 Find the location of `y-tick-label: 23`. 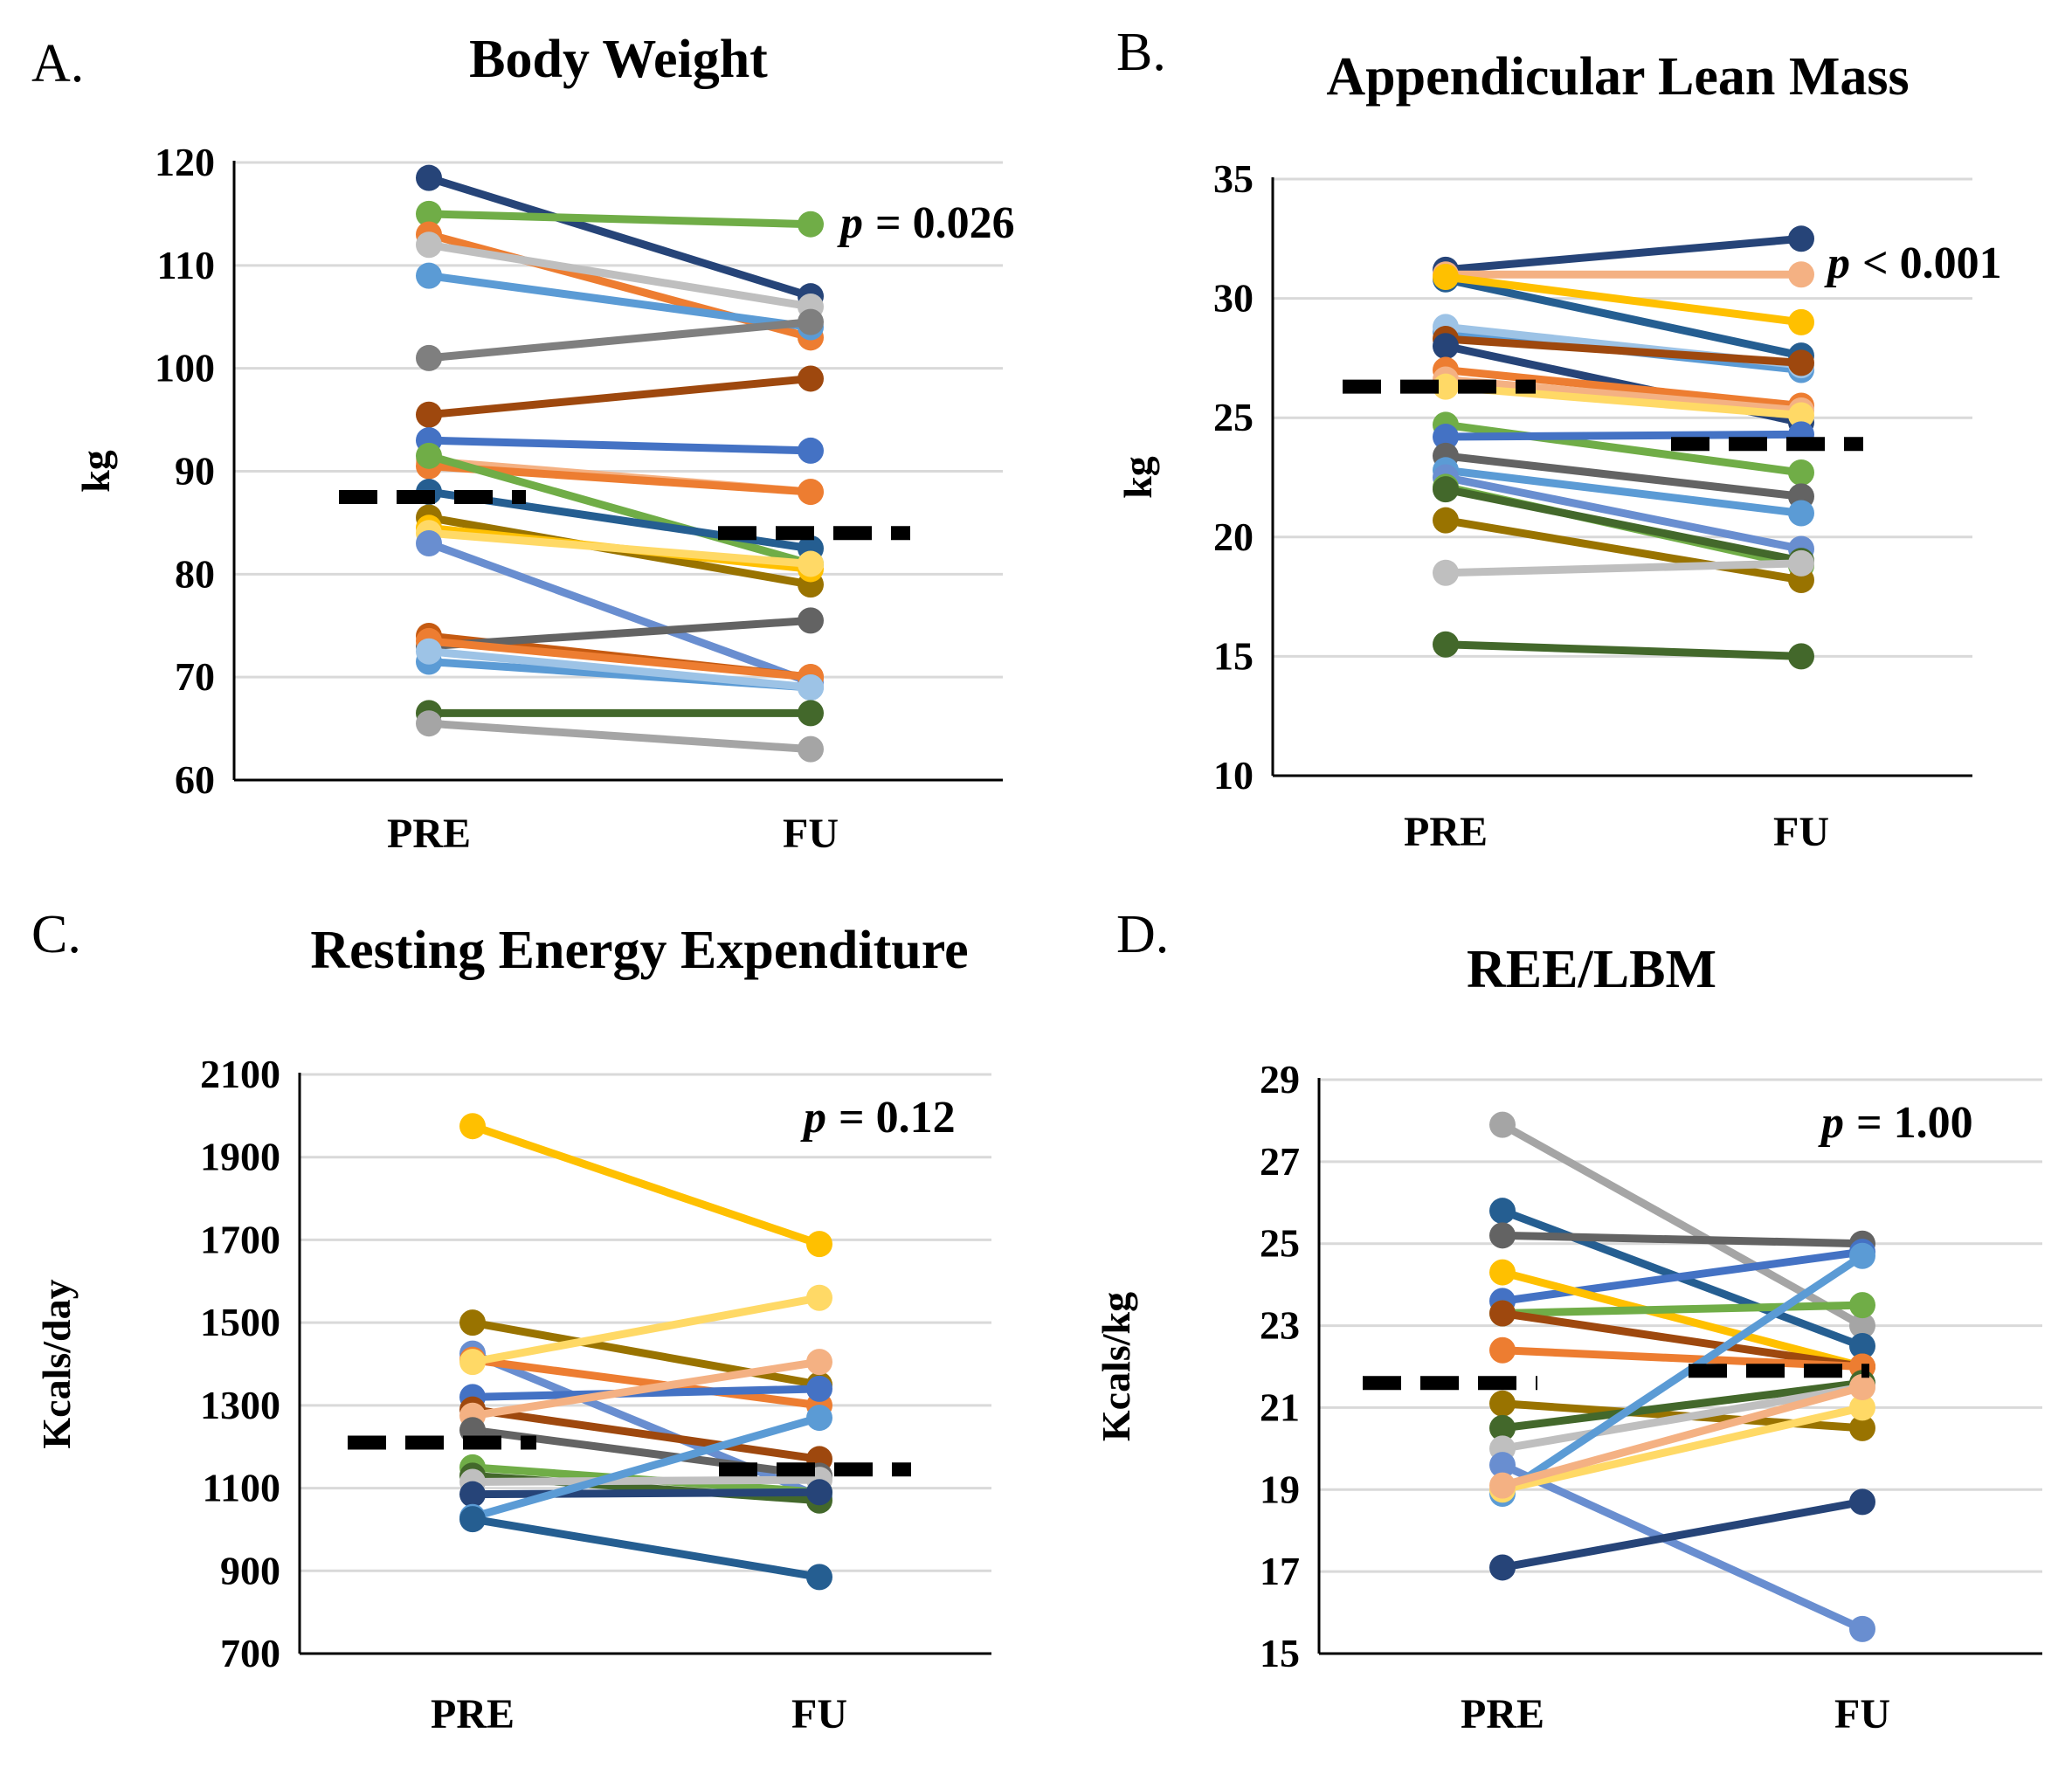

y-tick-label: 23 is located at coordinates (1280, 1325).